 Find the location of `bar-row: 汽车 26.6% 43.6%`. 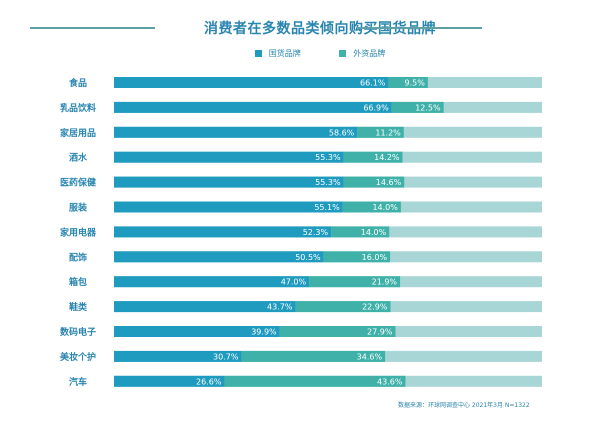

bar-row: 汽车 26.6% 43.6% is located at coordinates (305, 381).